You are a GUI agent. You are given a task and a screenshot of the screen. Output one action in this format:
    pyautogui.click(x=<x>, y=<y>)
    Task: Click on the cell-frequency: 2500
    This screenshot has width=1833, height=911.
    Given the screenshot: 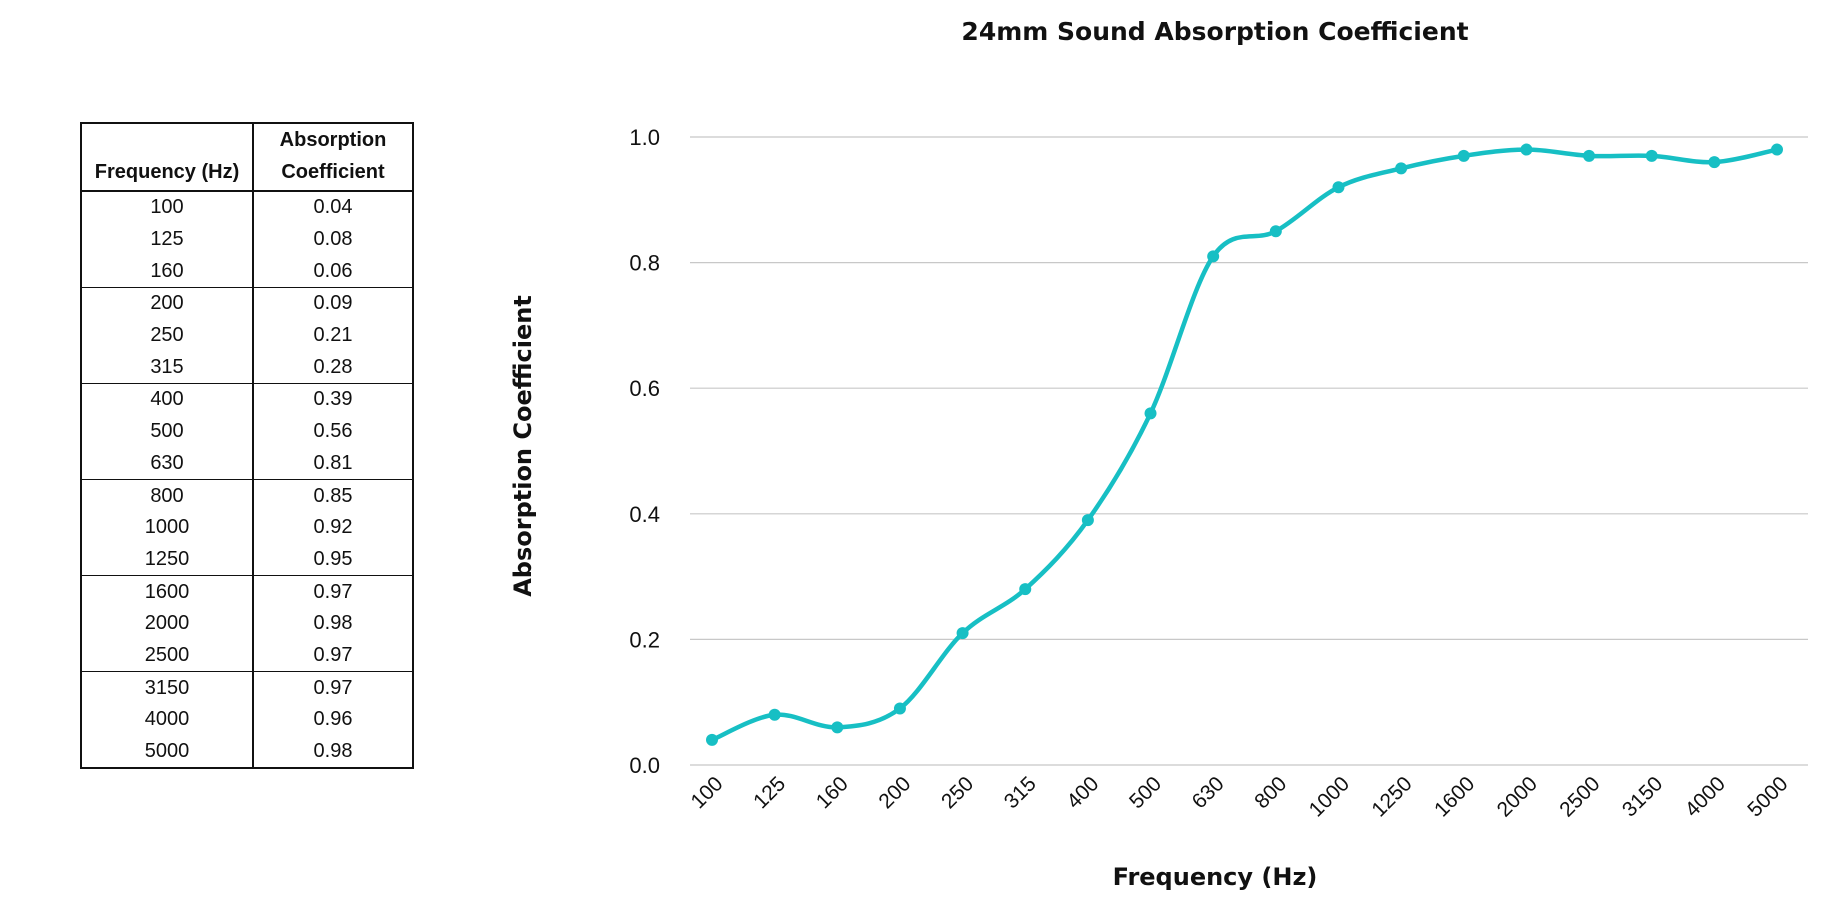 What is the action you would take?
    pyautogui.click(x=167, y=656)
    